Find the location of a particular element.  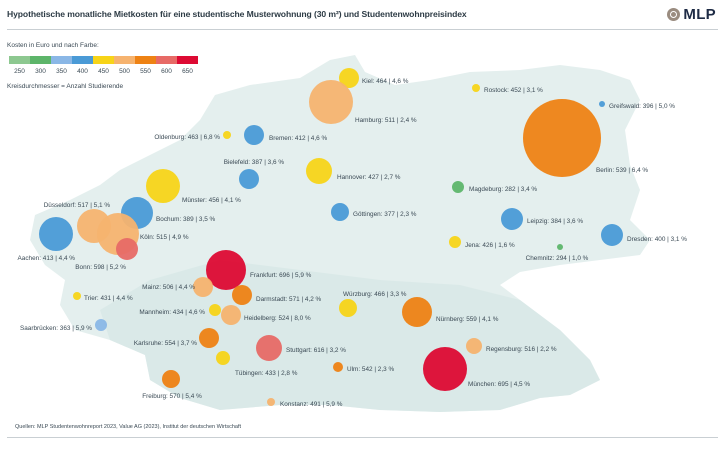

mlp-logo-text: MLP is located at coordinates (699, 14).